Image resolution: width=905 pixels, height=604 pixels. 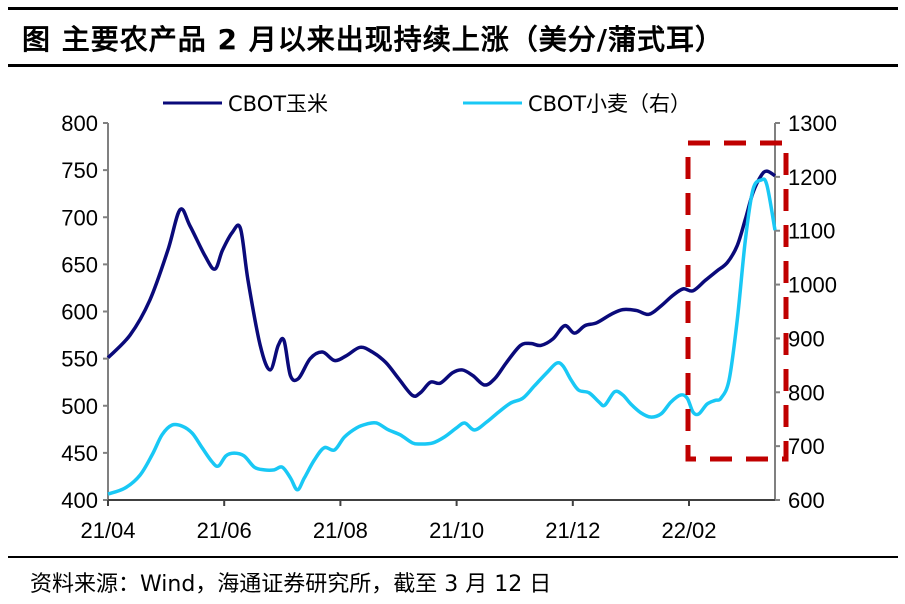 What do you see at coordinates (79, 264) in the screenshot?
I see `y-left-tick-label: 650` at bounding box center [79, 264].